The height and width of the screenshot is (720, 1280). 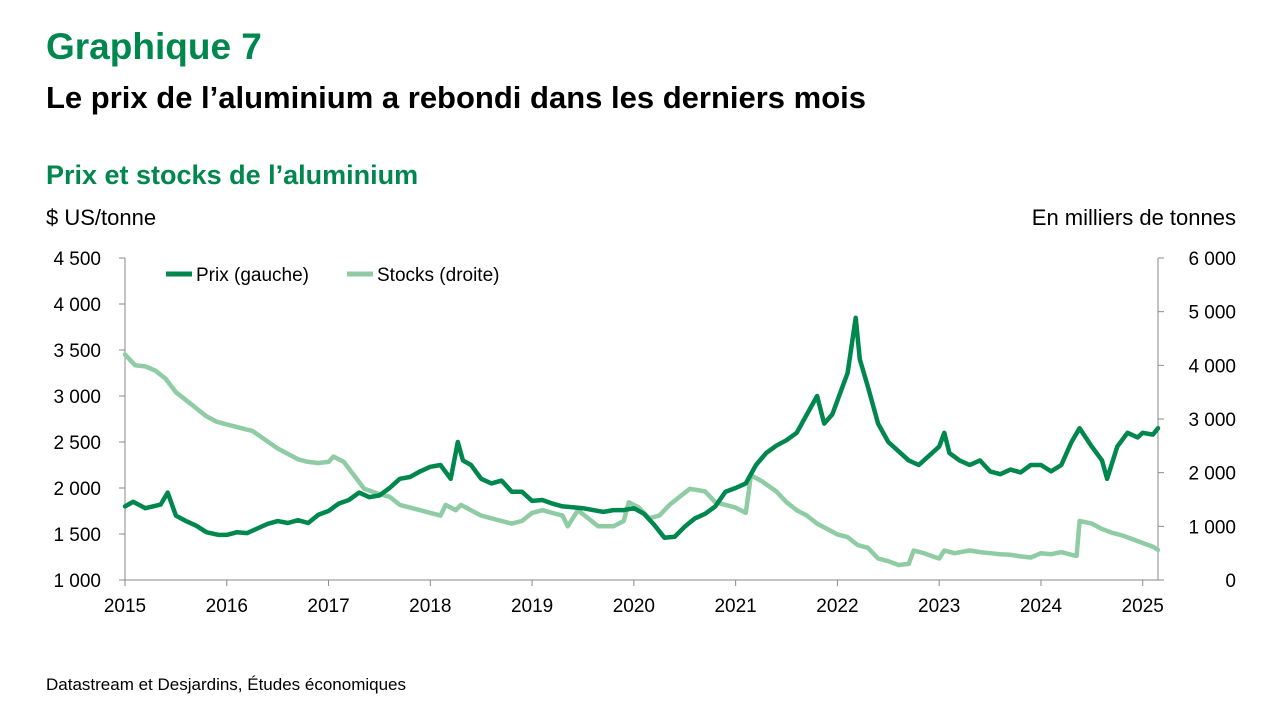 What do you see at coordinates (154, 46) in the screenshot?
I see `figure-label: Graphique 7` at bounding box center [154, 46].